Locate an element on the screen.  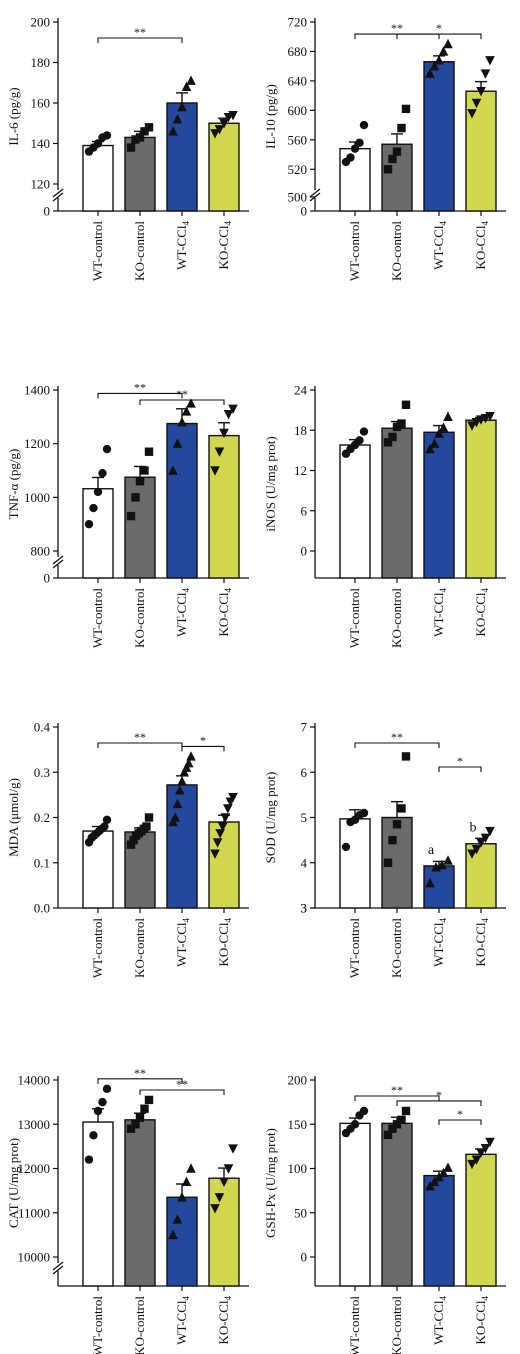
y-tick-label: 3 is located at coordinates (304, 908).